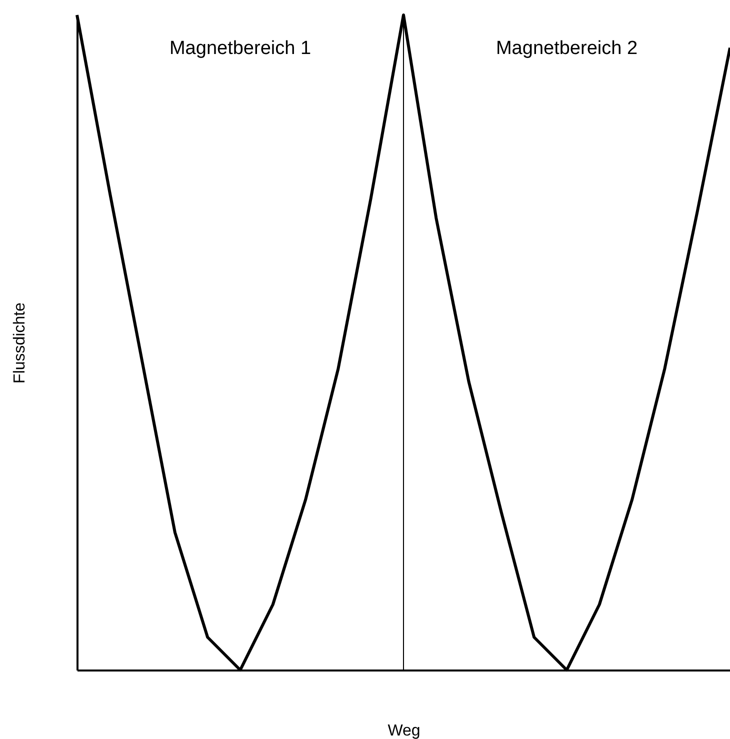  I want to click on annotation: Magnetbereich 1, so click(240, 48).